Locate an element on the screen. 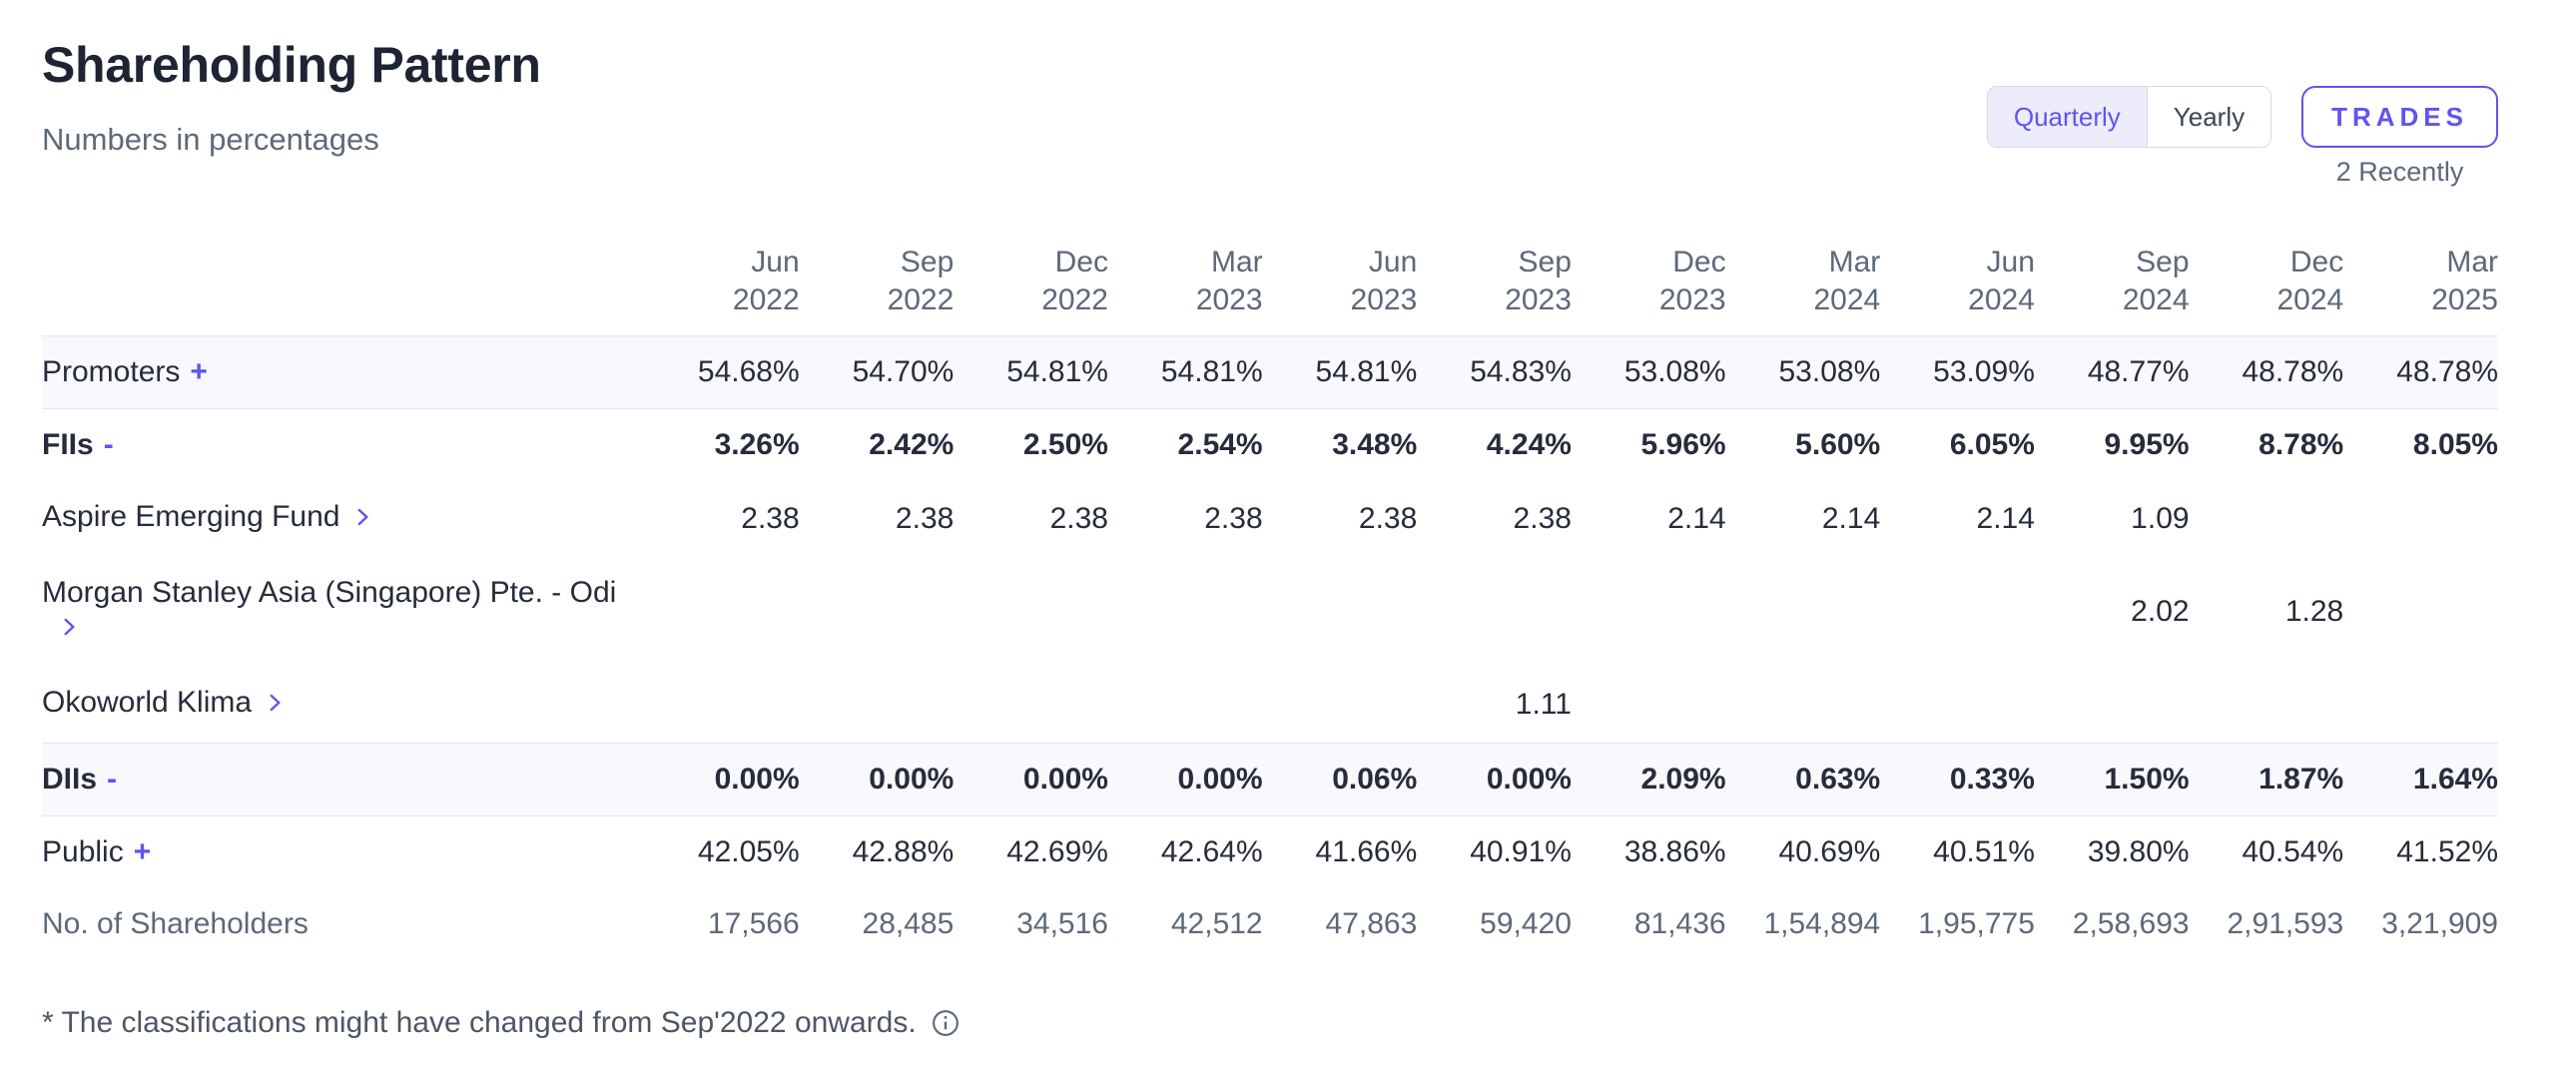 Image resolution: width=2576 pixels, height=1072 pixels. column-header-mar-2025: Mar 2025 is located at coordinates (2420, 290).